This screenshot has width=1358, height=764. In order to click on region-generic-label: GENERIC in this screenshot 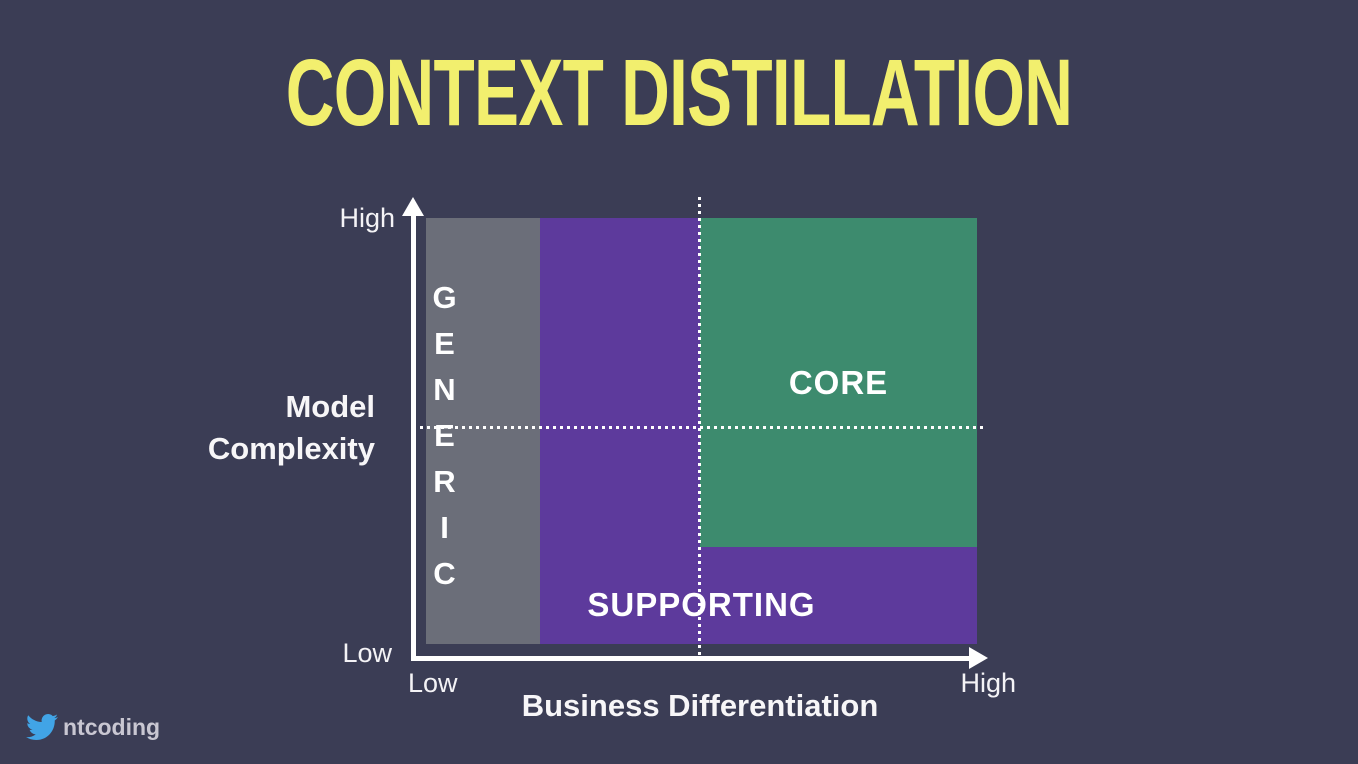, I will do `click(444, 441)`.